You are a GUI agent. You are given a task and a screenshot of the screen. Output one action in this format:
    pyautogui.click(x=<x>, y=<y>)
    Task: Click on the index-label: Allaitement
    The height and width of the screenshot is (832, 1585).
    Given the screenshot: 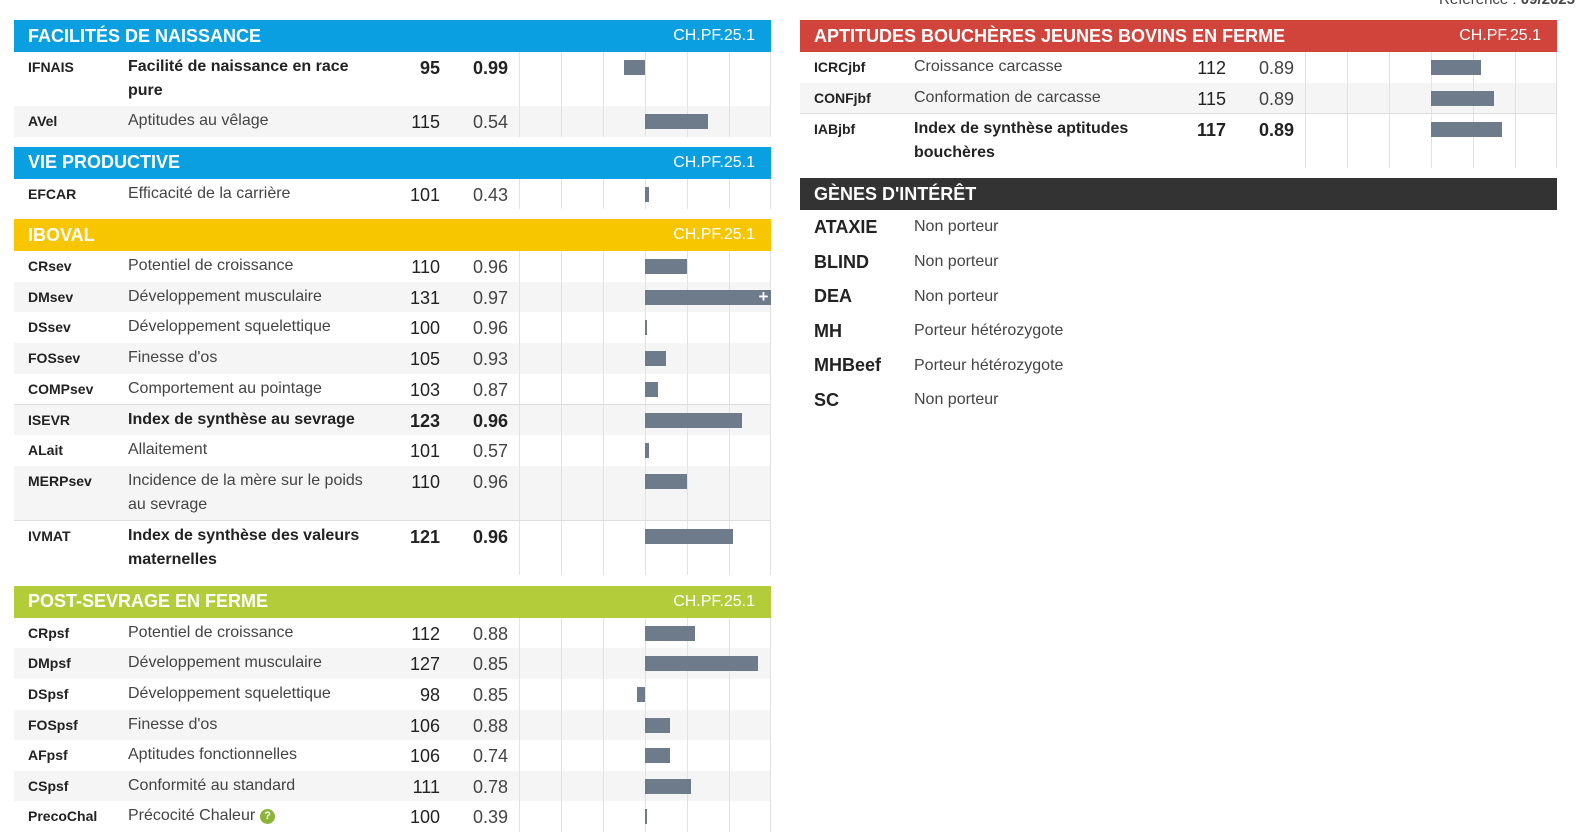 What is the action you would take?
    pyautogui.click(x=248, y=450)
    